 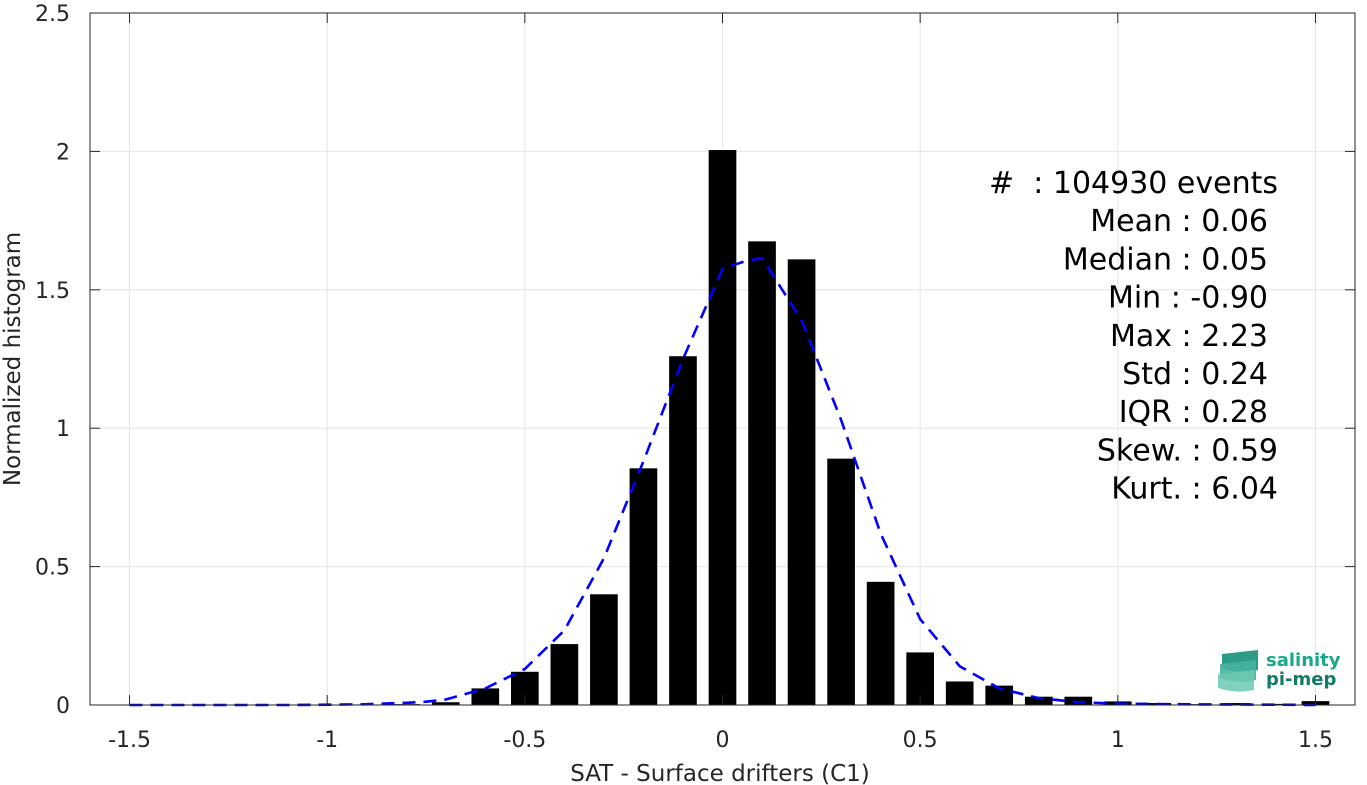 What do you see at coordinates (1315, 740) in the screenshot?
I see `x-tick-label: 1.5` at bounding box center [1315, 740].